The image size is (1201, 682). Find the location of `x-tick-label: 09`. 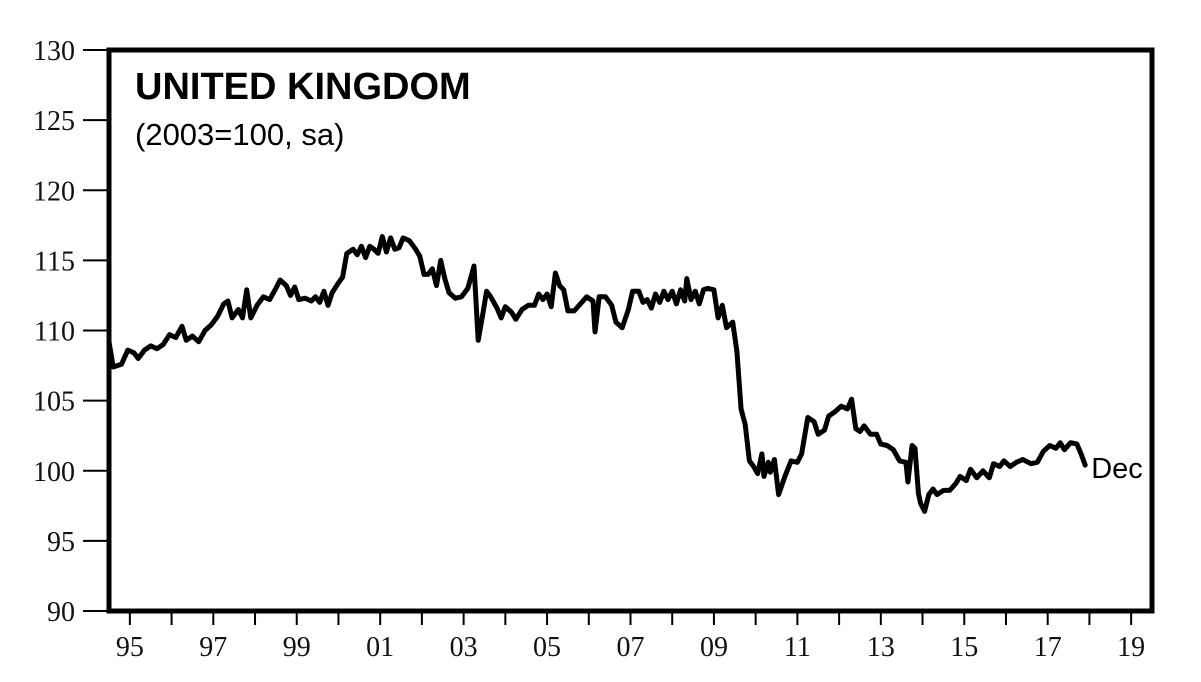

x-tick-label: 09 is located at coordinates (714, 647).